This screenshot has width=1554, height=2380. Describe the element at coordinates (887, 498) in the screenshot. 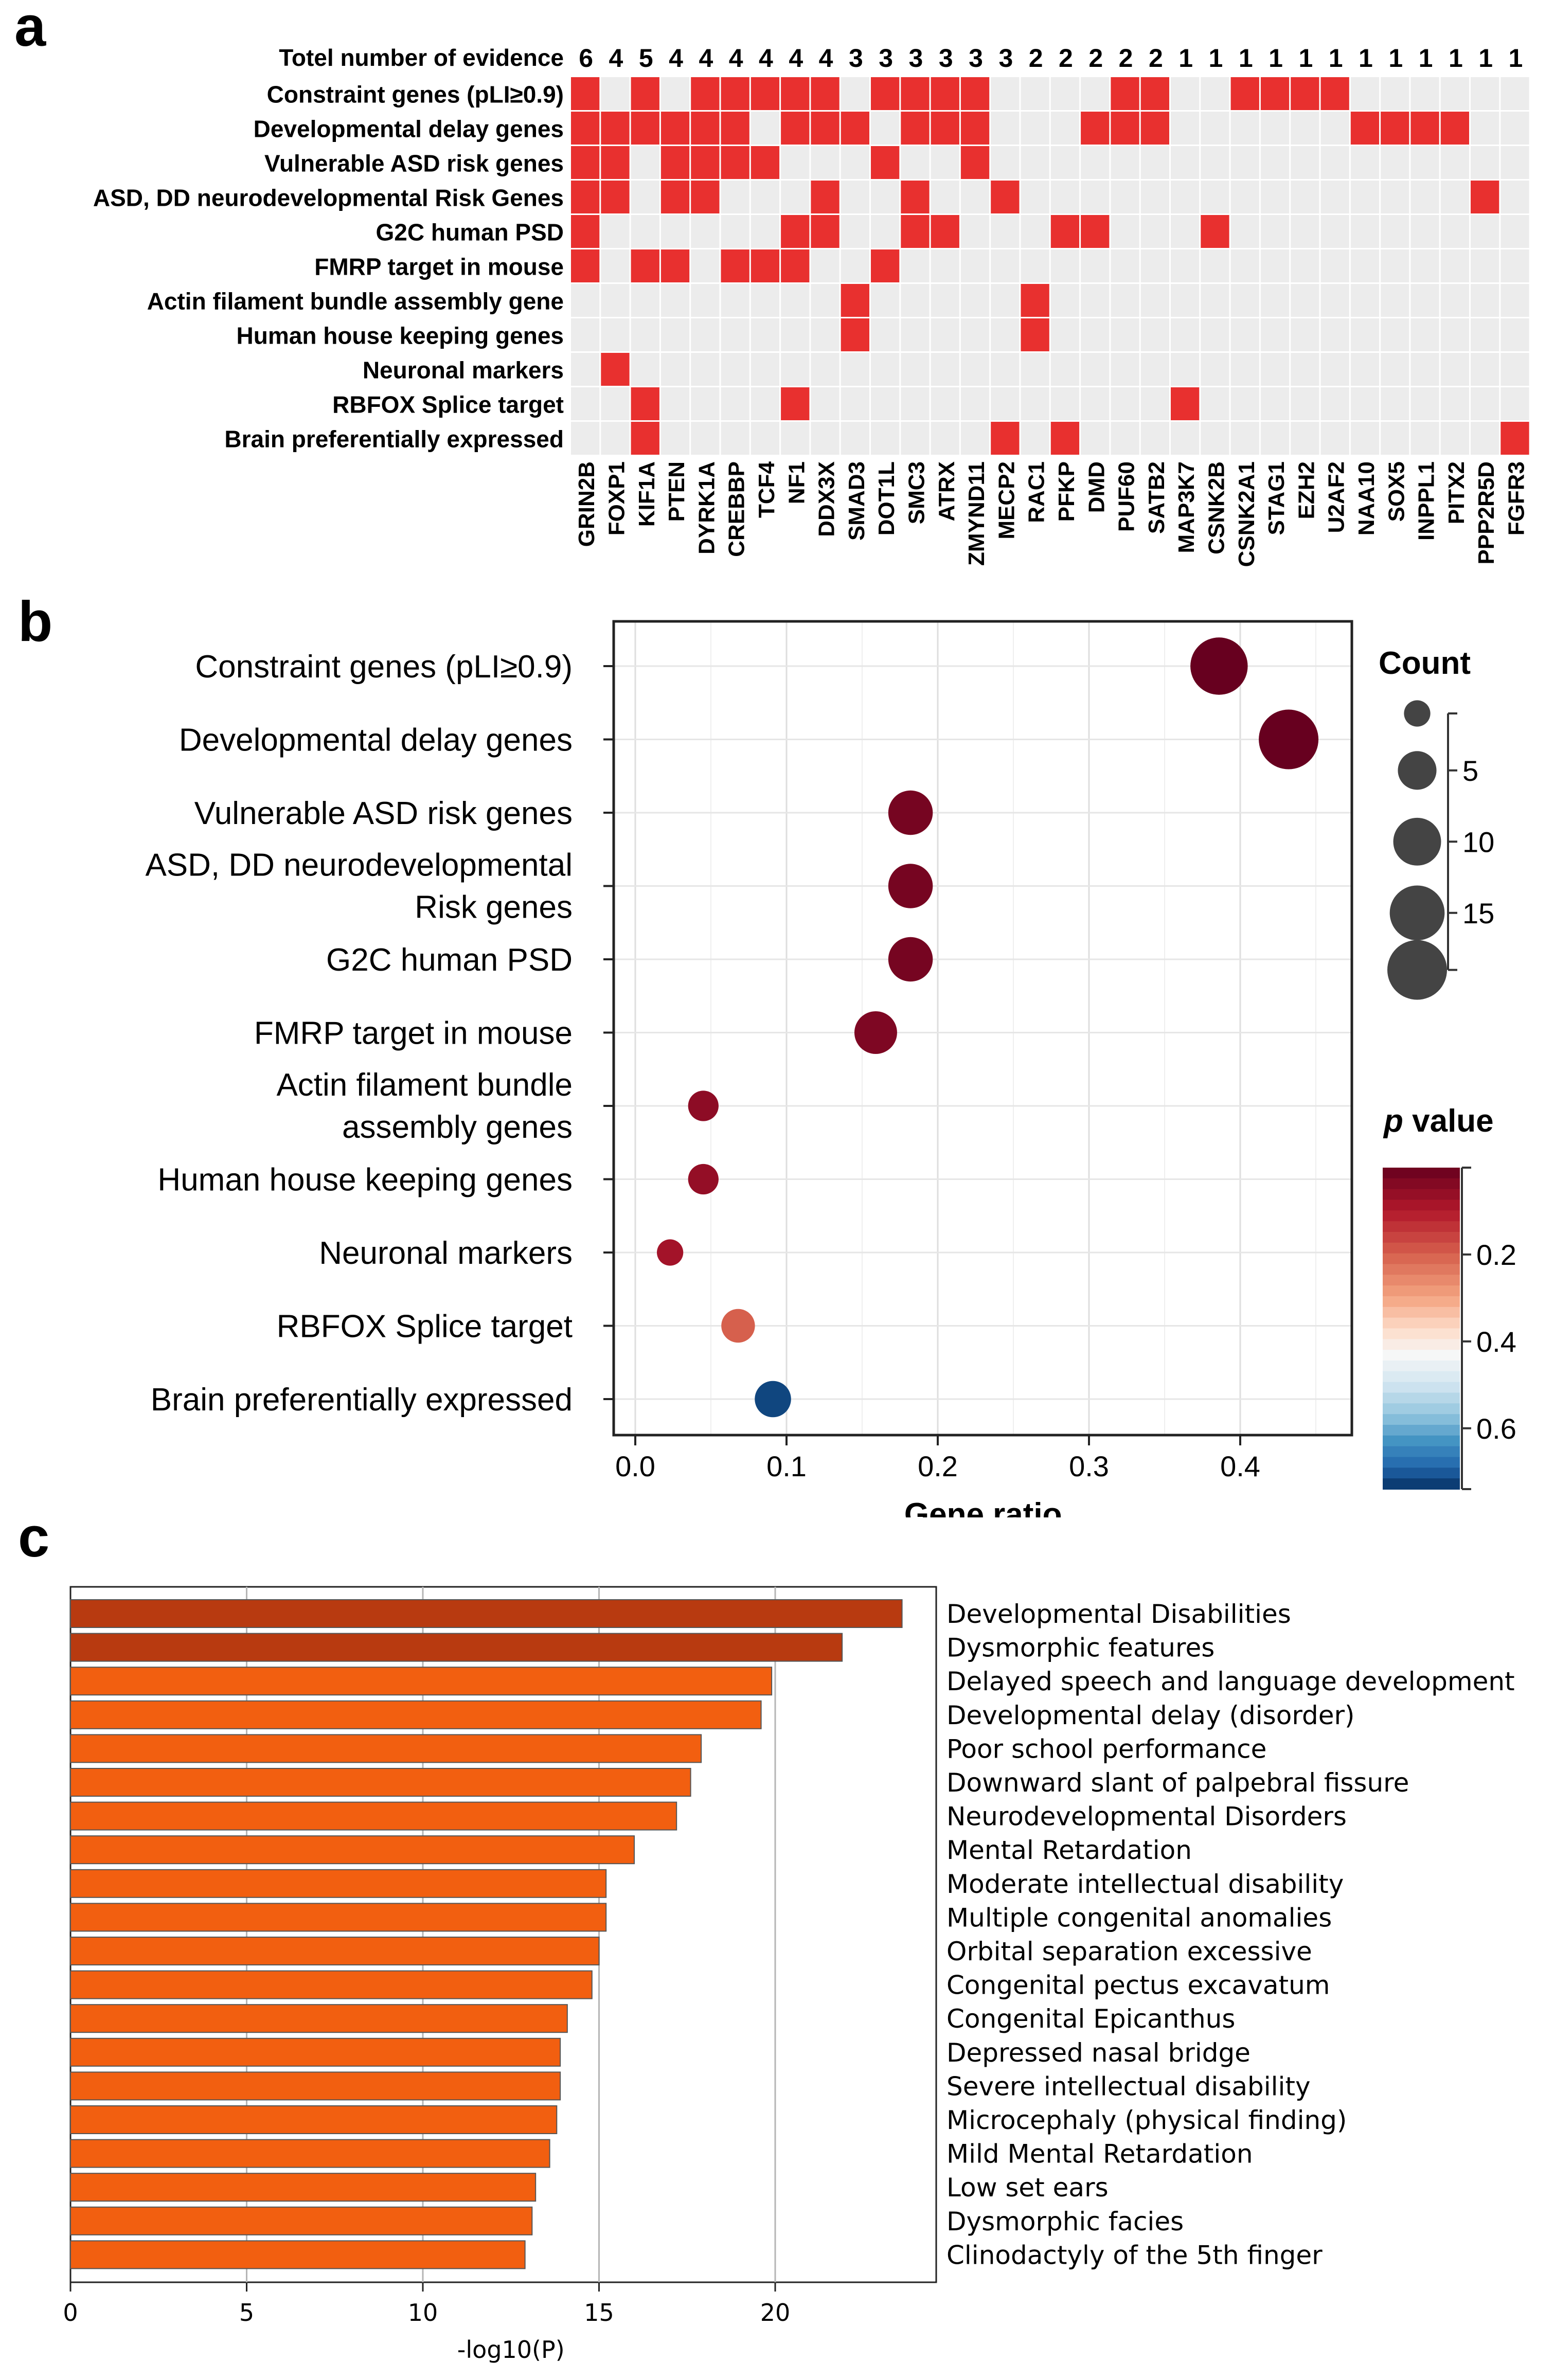

I see `gene-label: DOT1L` at that location.